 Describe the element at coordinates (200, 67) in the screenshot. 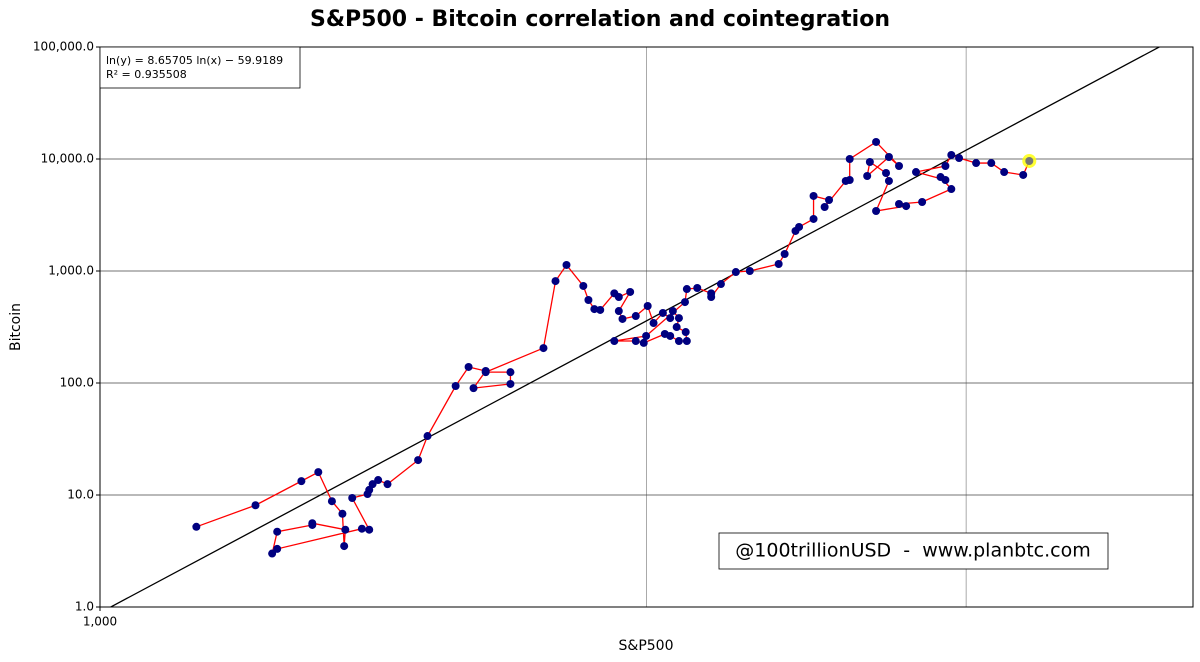

I see `equation-box` at that location.